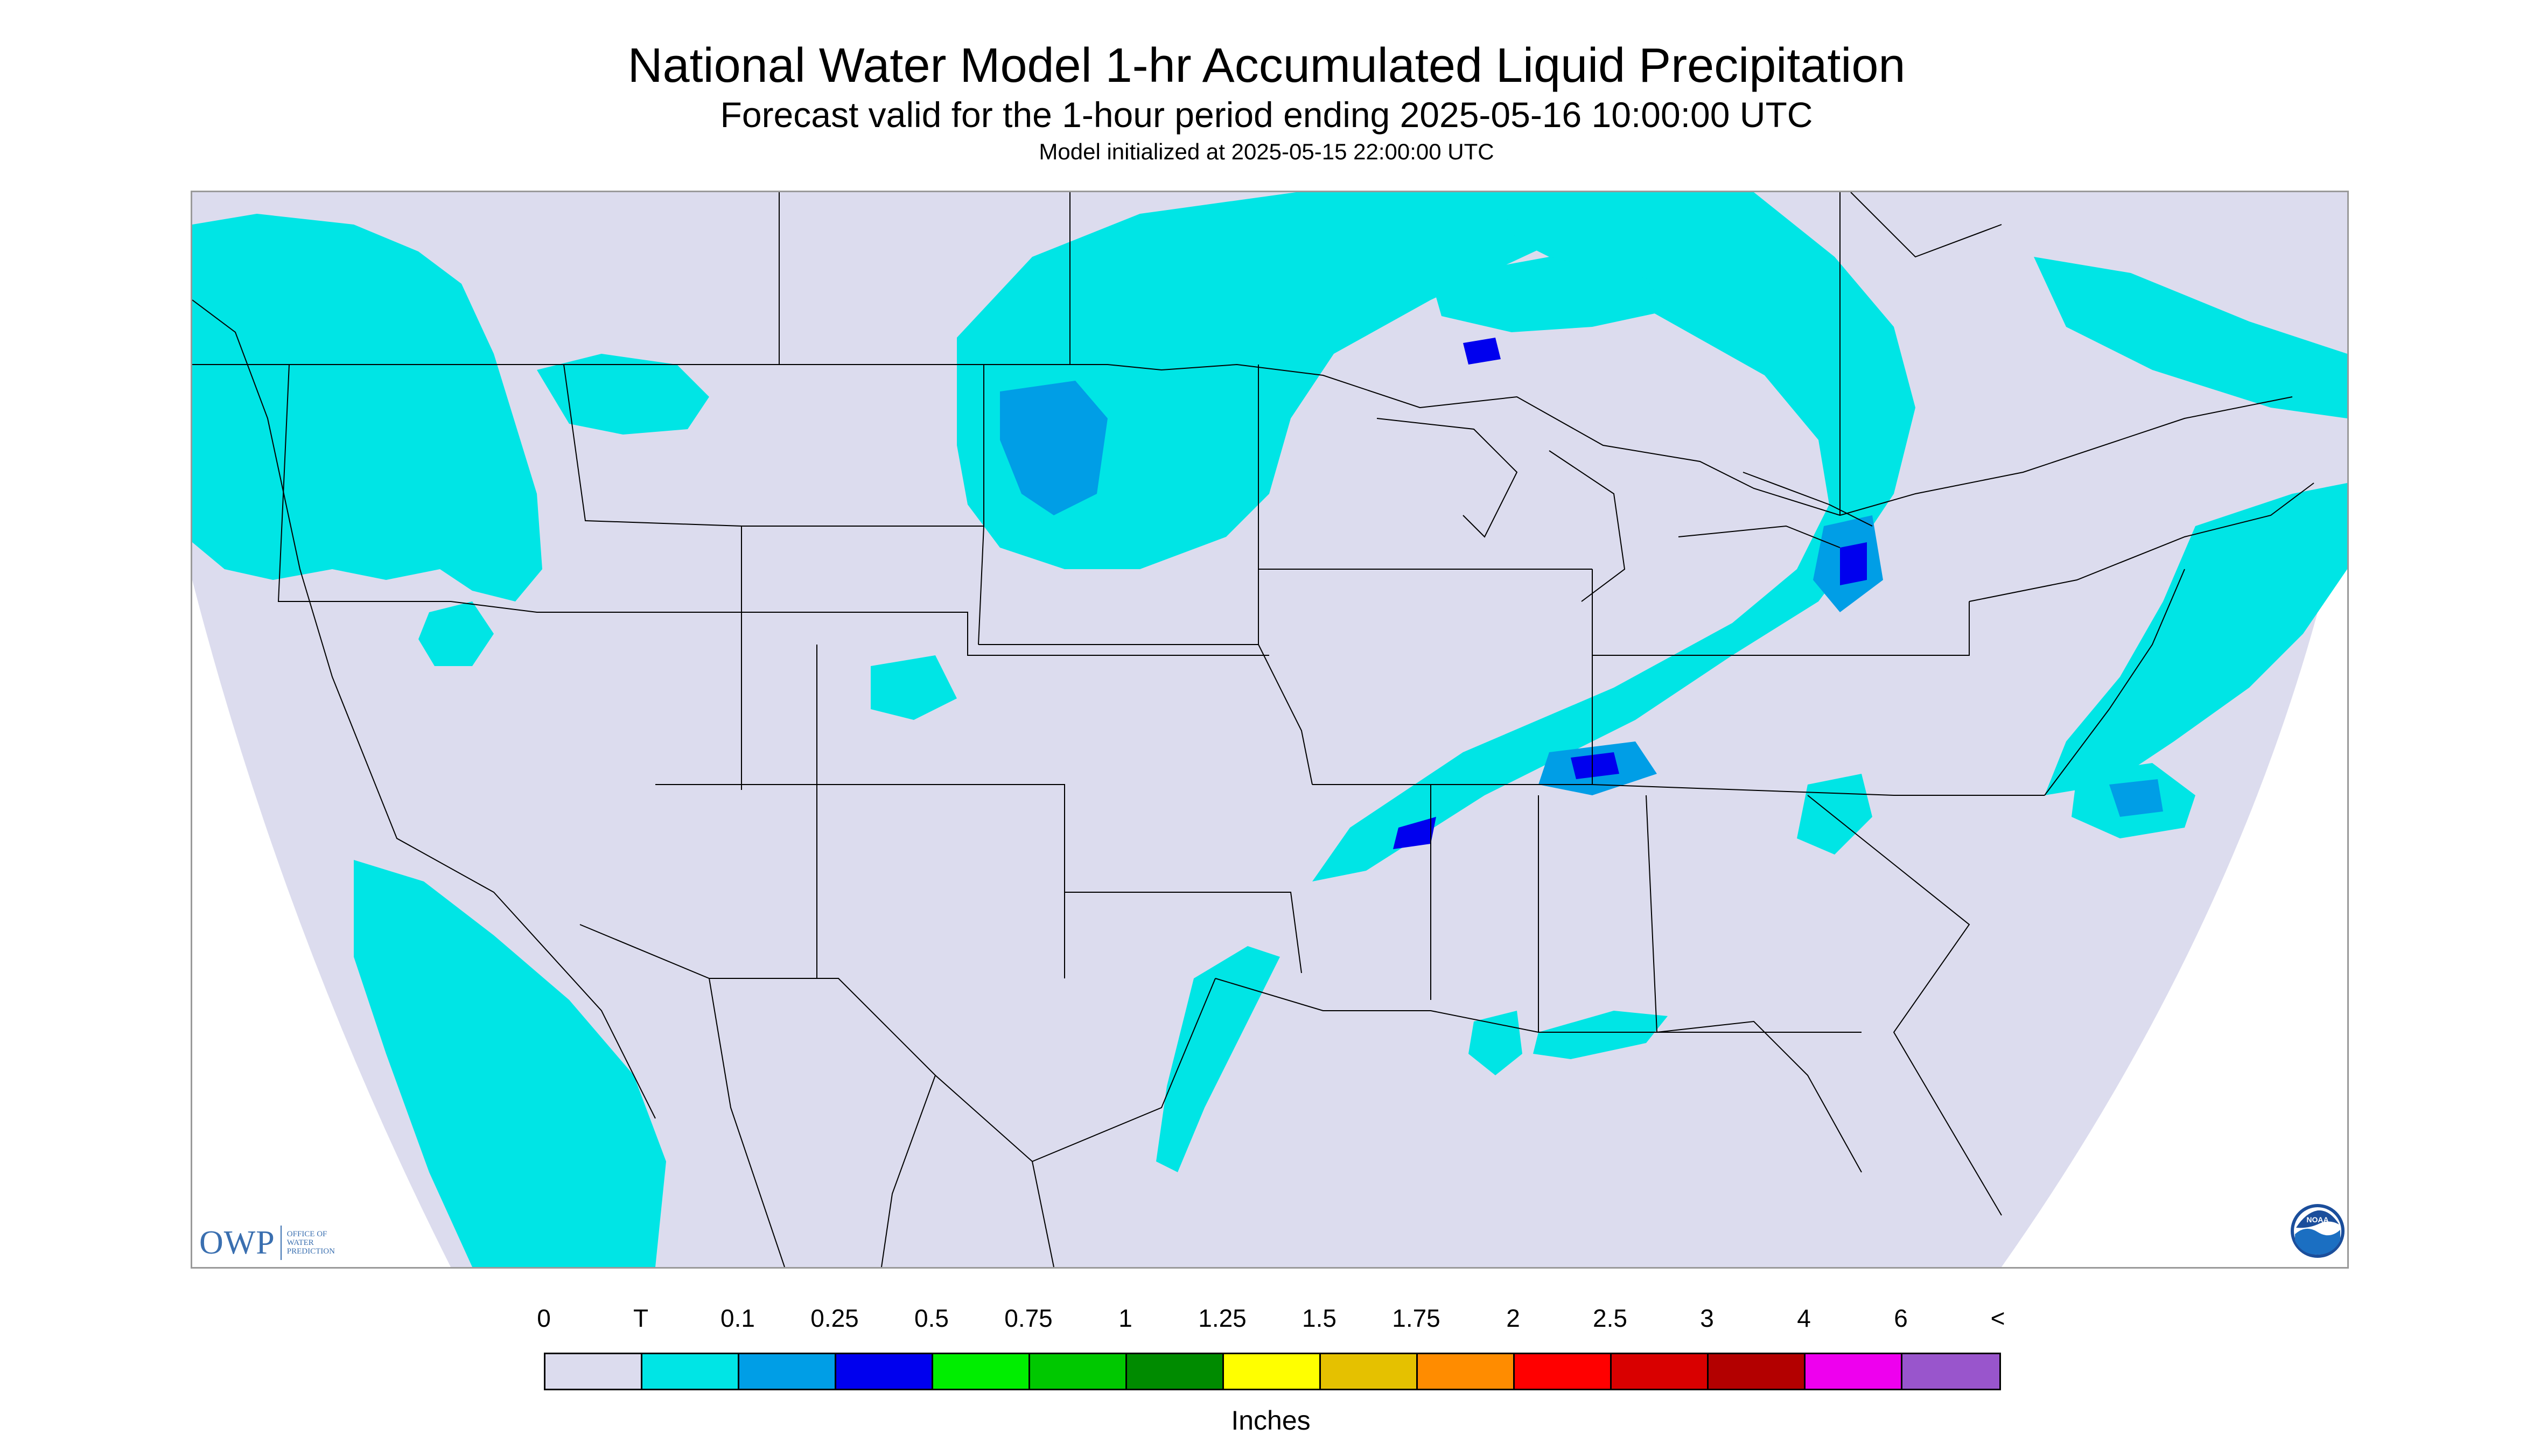  I want to click on legend-tick-label: 2.5, so click(1610, 1318).